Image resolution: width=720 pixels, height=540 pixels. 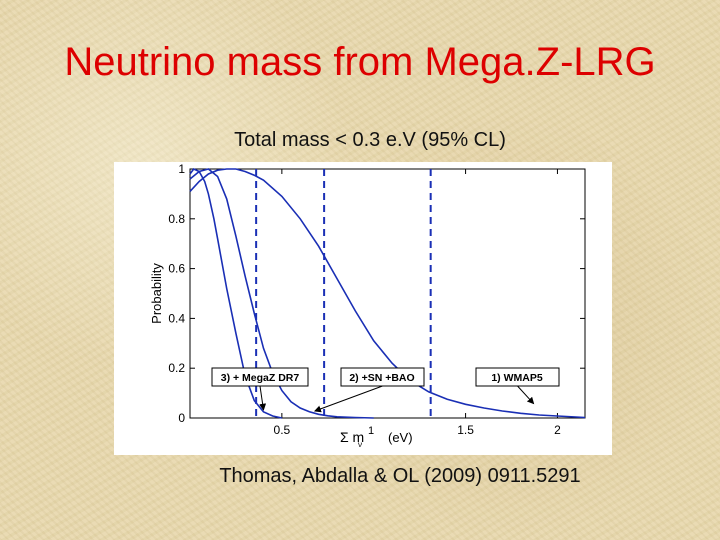 I want to click on x-axis-label-unit: (eV), so click(x=400, y=437).